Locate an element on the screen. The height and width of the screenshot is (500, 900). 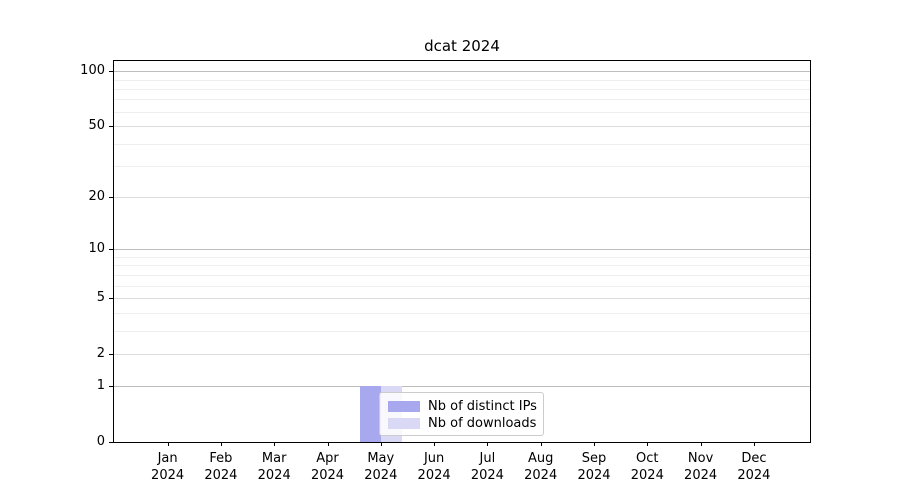
legend-swatch-distinct-ips-icon is located at coordinates (404, 406).